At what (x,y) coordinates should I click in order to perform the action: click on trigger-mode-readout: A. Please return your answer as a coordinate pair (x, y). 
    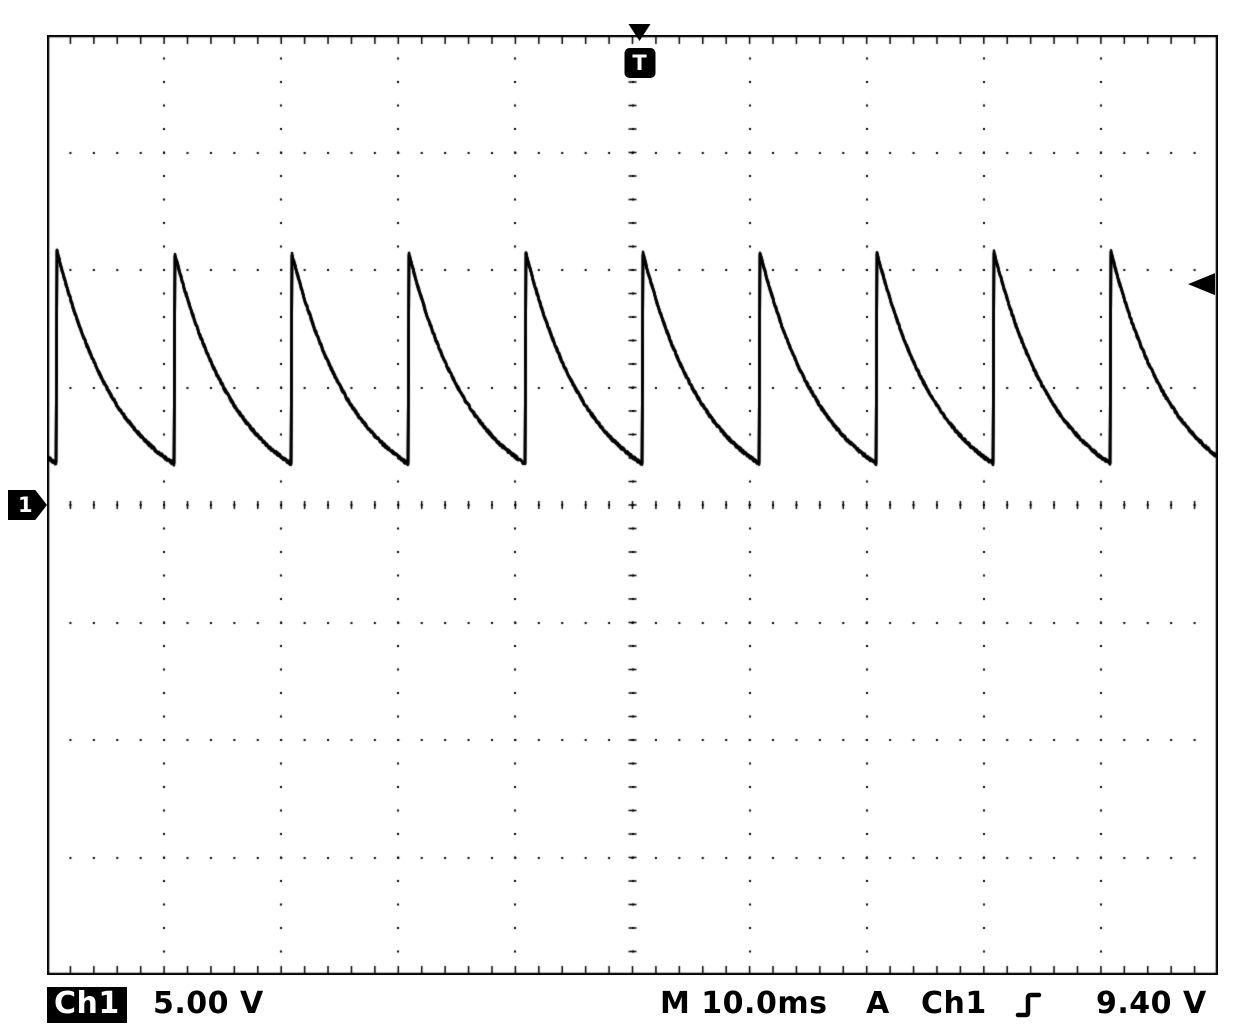
    Looking at the image, I should click on (878, 1003).